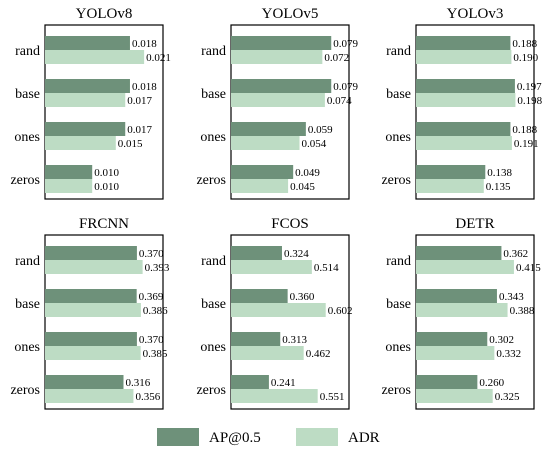 This screenshot has height=455, width=550. Describe the element at coordinates (318, 354) in the screenshot. I see `data-label: 0.462` at that location.